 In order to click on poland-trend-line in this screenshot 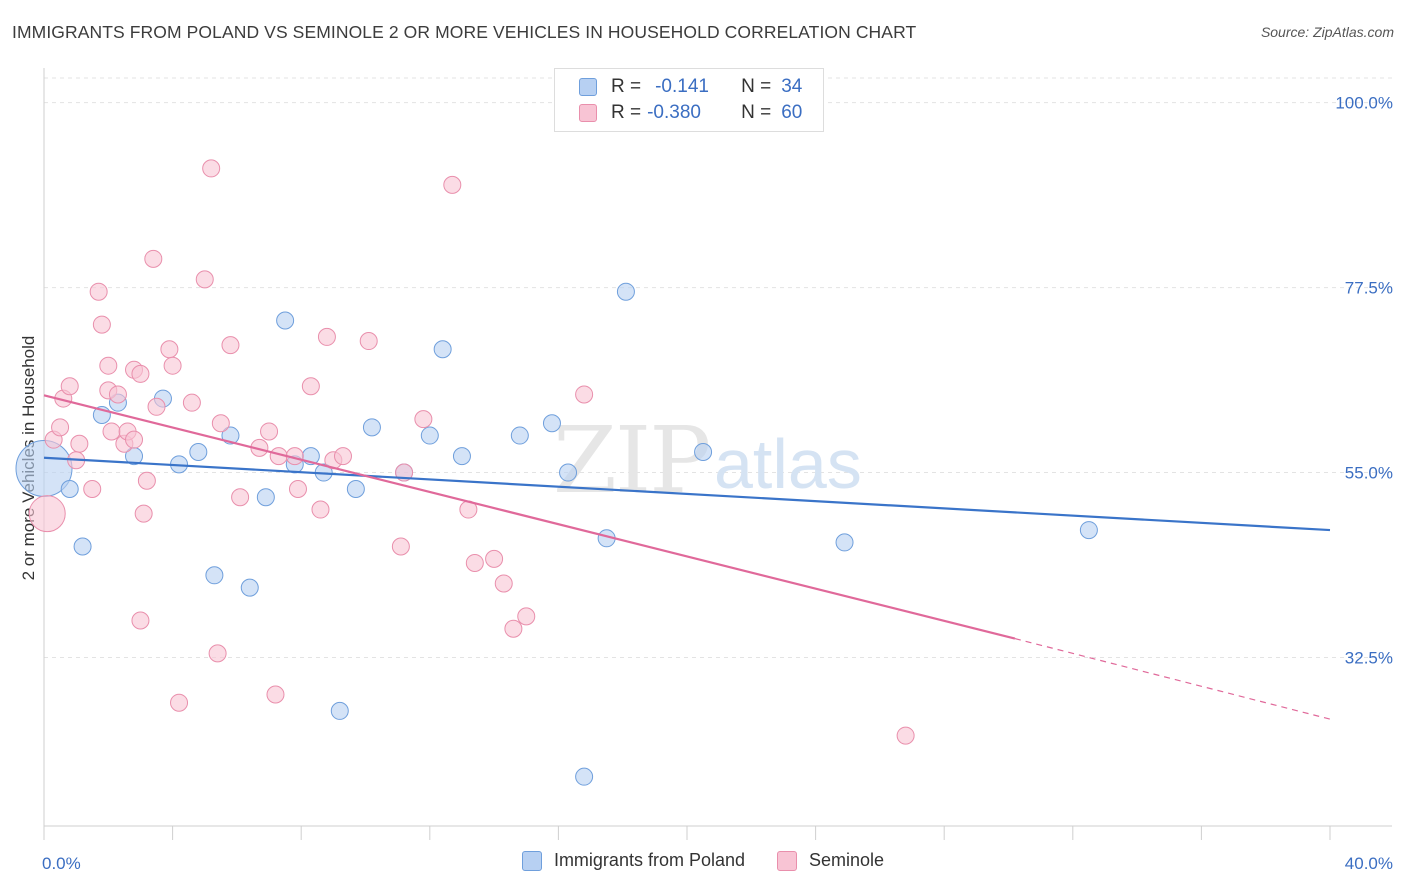, I will do `click(687, 494)`.